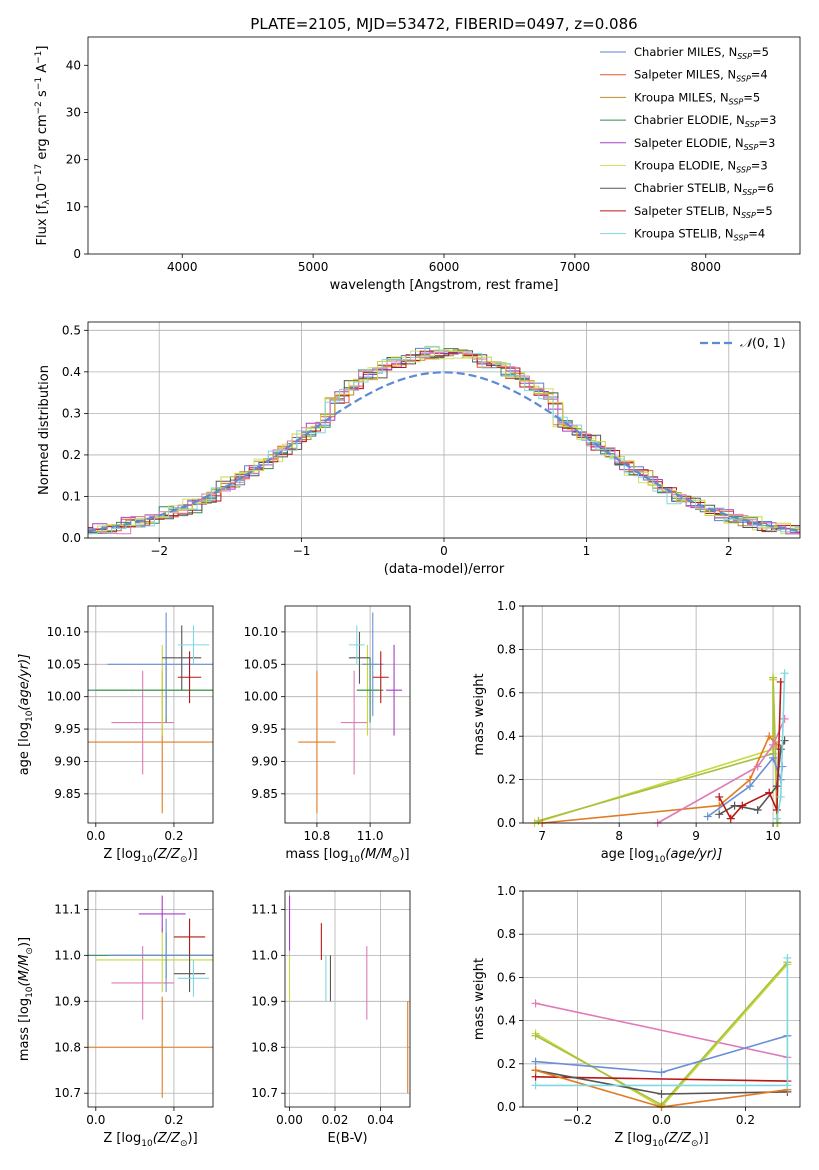 The width and height of the screenshot is (819, 1170). What do you see at coordinates (696, 836) in the screenshot?
I see `weight_vs_age-xtick-label: 9` at bounding box center [696, 836].